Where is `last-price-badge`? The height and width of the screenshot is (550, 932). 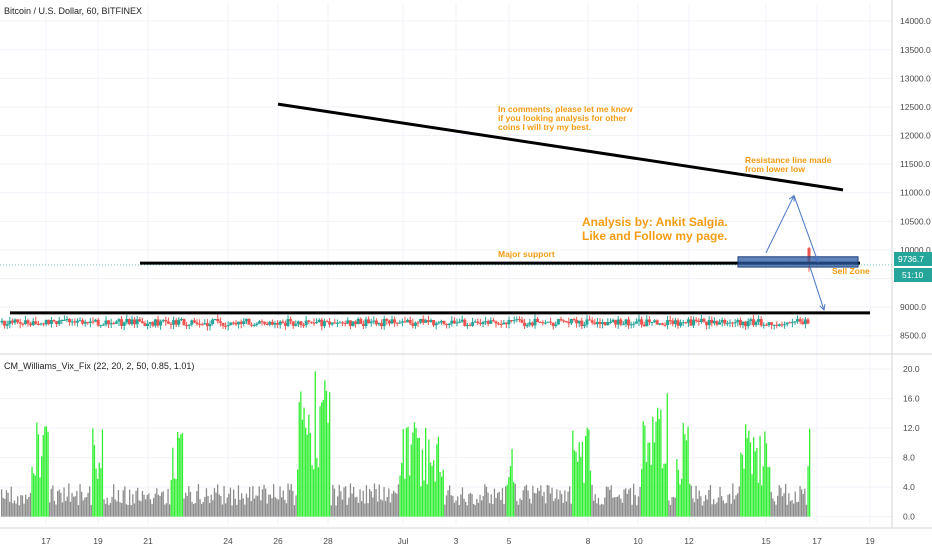 last-price-badge is located at coordinates (913, 259).